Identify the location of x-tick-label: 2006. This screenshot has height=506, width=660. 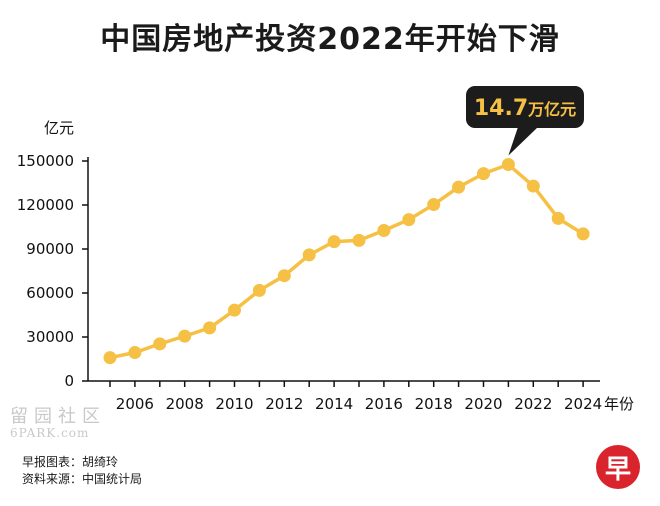
(135, 404).